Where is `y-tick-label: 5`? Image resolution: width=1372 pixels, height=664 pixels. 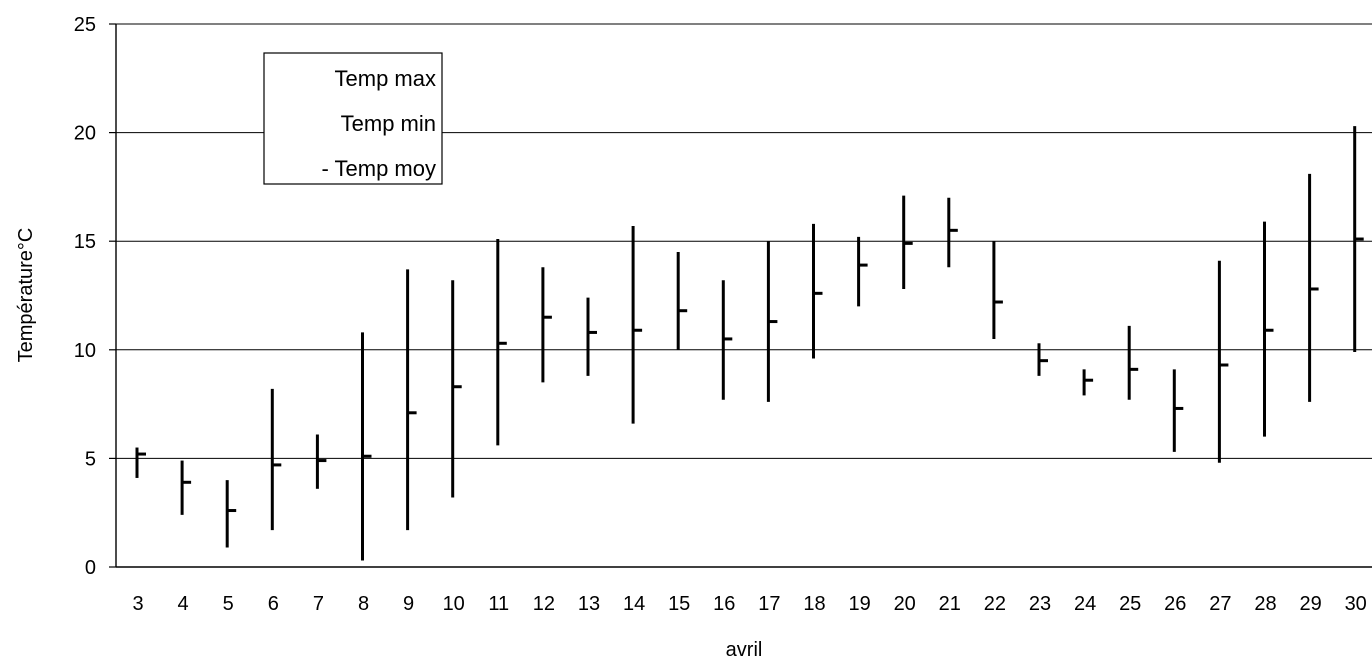 y-tick-label: 5 is located at coordinates (90, 459).